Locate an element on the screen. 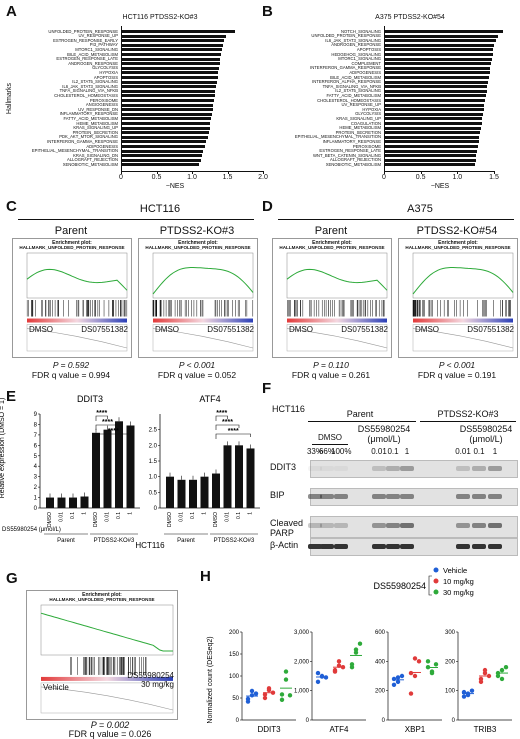 Image resolution: width=520 pixels, height=739 pixels. panel-a-tick-label: 1.0 is located at coordinates (192, 177).